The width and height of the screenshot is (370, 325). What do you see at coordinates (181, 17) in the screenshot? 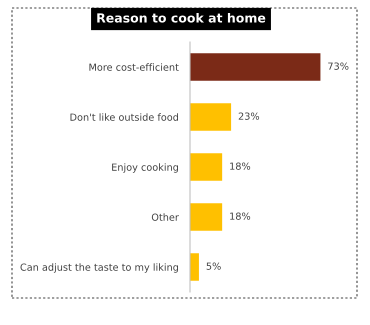
I see `chart-title: Reason to cook at home` at bounding box center [181, 17].